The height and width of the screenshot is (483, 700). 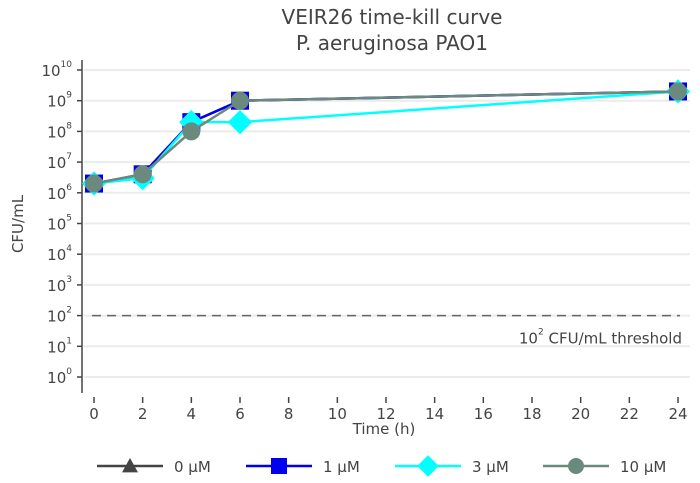 I want to click on y-tick-label: 10³, so click(x=59, y=285).